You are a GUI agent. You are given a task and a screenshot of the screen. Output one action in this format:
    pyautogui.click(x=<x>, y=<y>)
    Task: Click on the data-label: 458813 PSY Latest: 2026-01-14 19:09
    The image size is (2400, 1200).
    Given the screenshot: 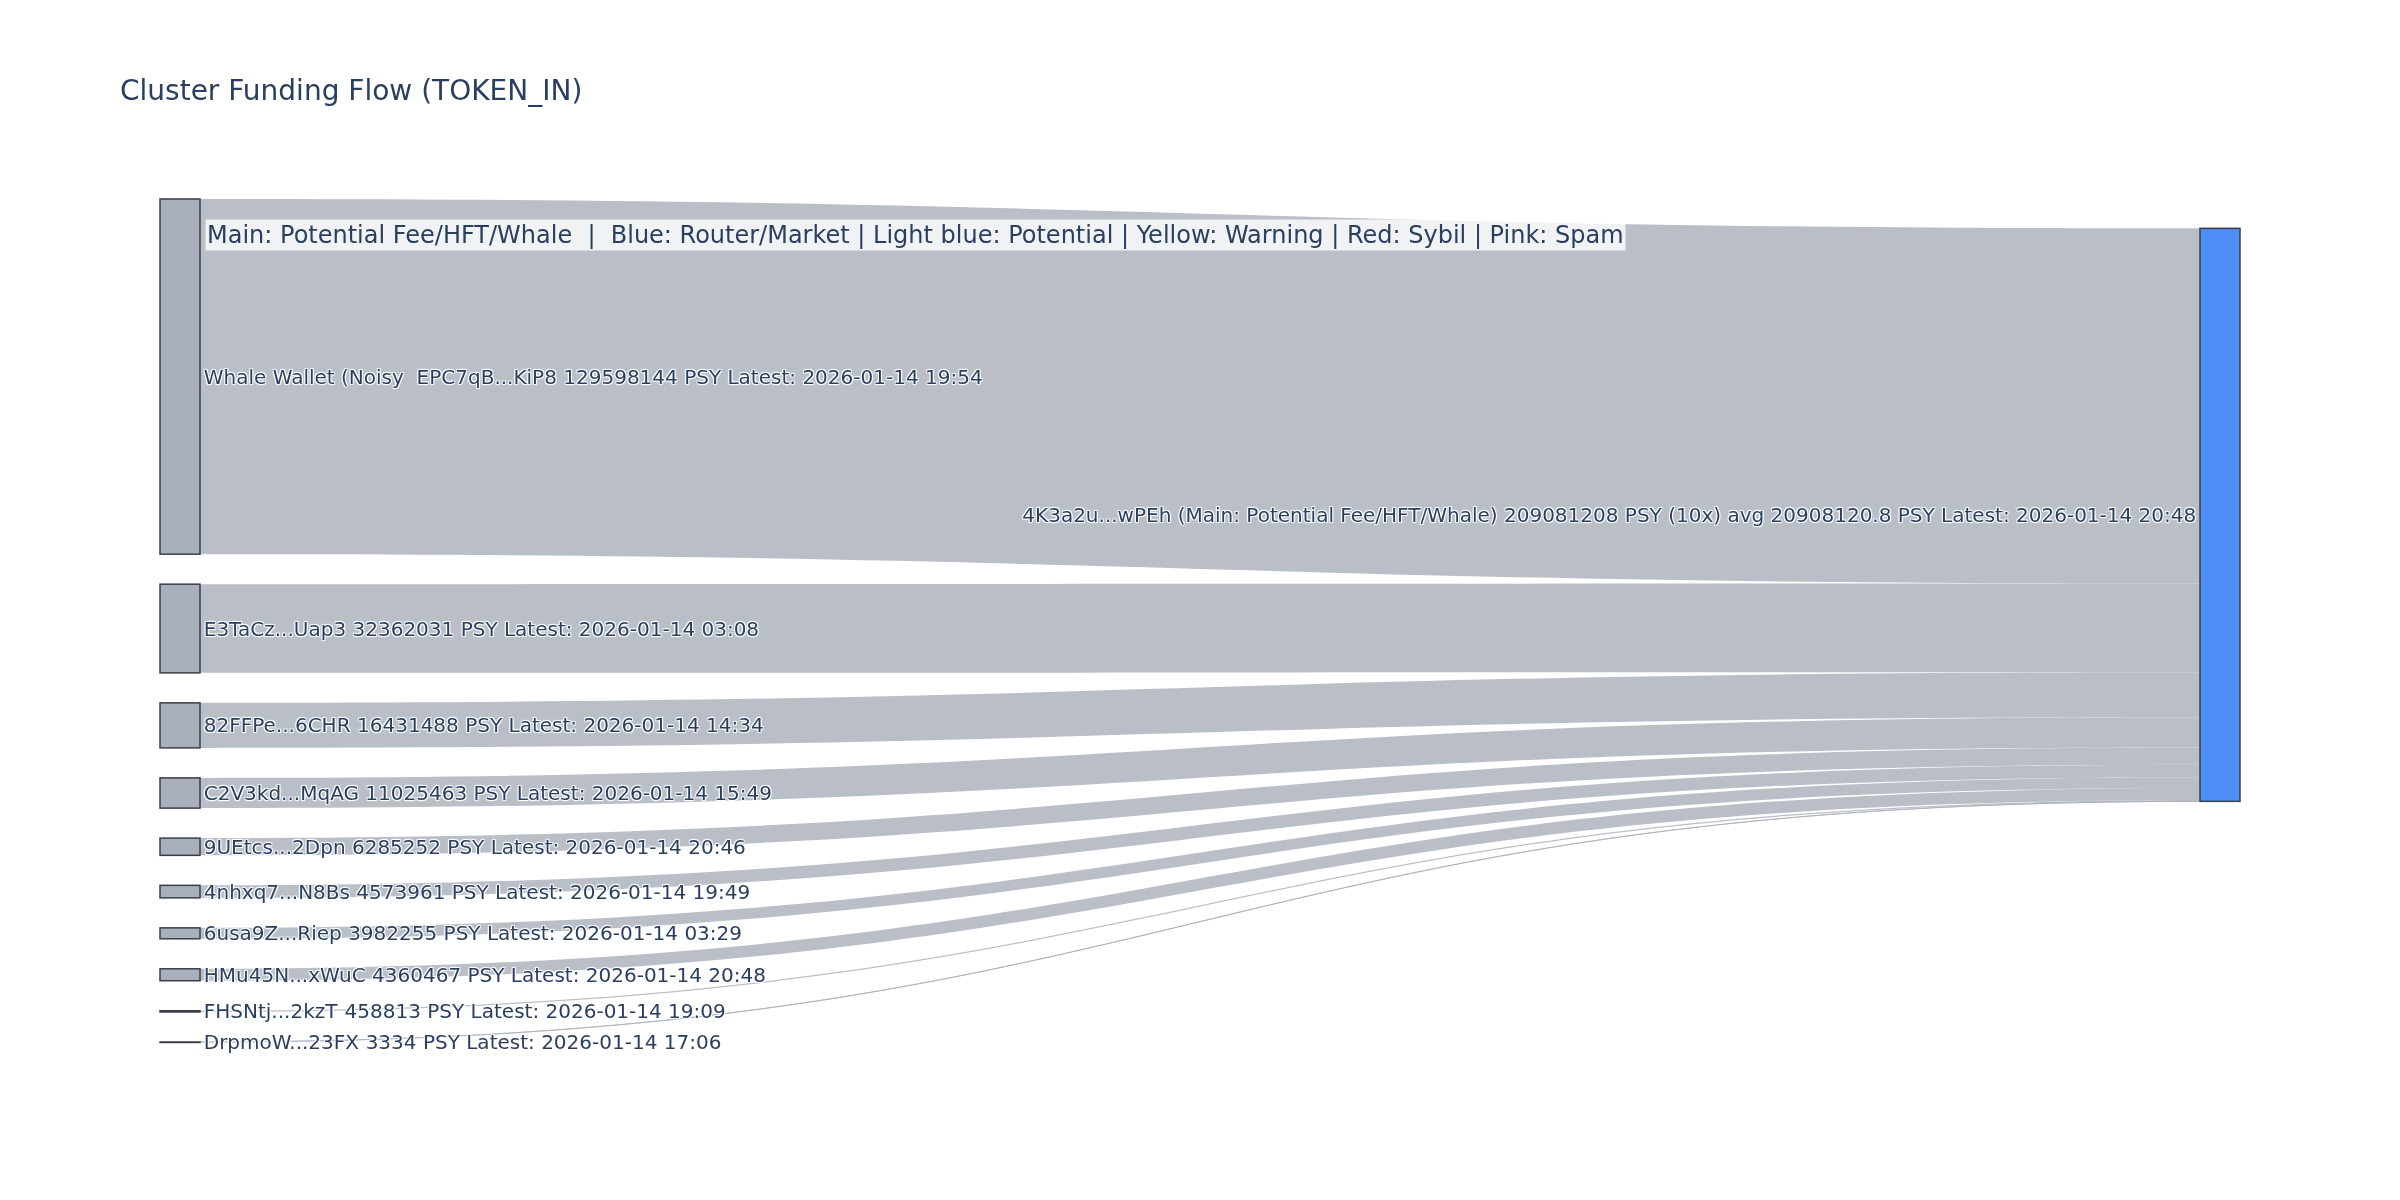 What is the action you would take?
    pyautogui.click(x=535, y=1011)
    